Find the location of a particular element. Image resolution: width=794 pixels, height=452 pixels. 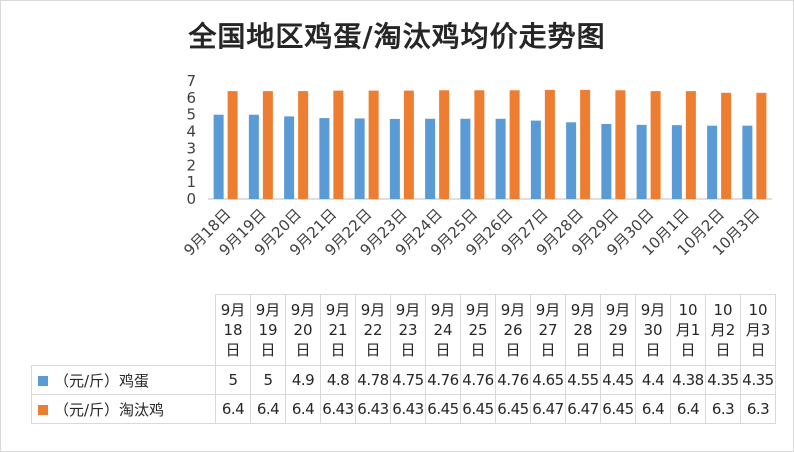

table-cell: 6.47 is located at coordinates (548, 409).